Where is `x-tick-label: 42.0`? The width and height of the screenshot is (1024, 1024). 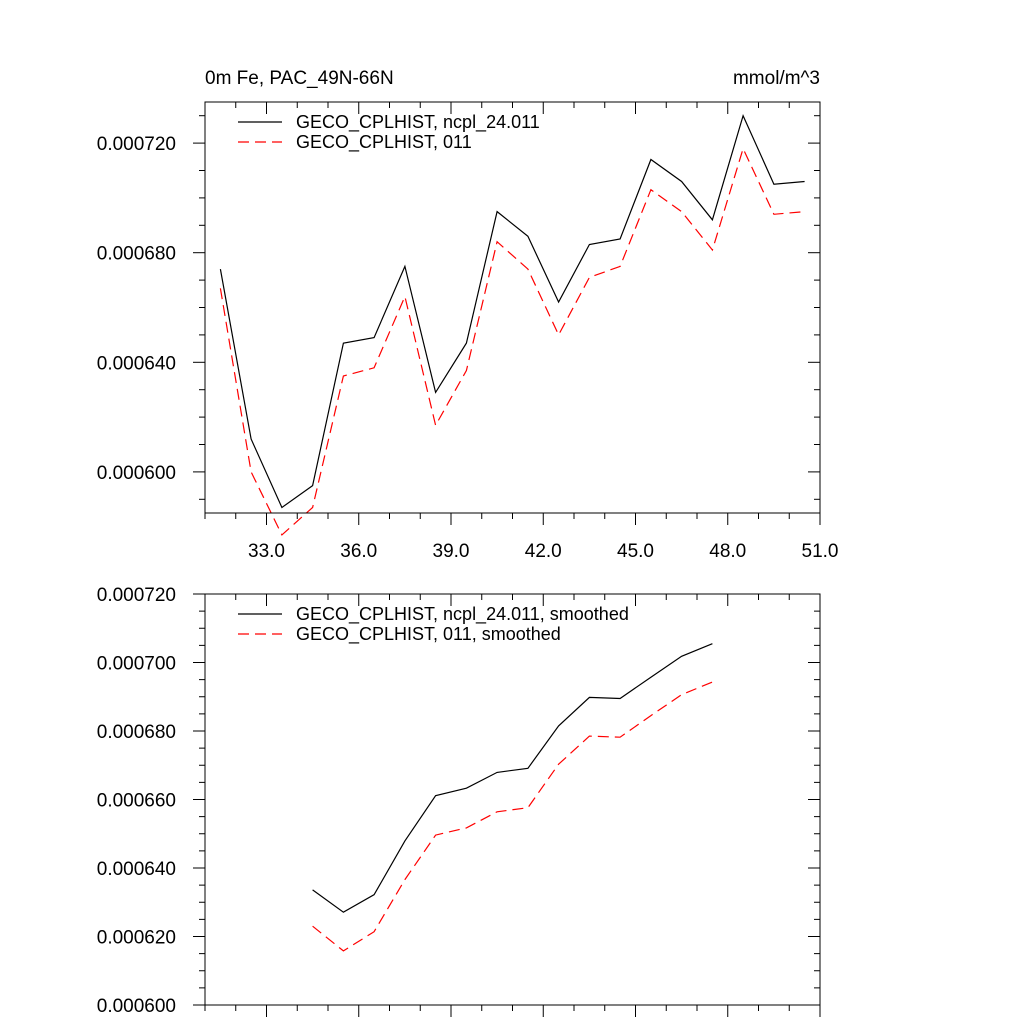
x-tick-label: 42.0 is located at coordinates (543, 551).